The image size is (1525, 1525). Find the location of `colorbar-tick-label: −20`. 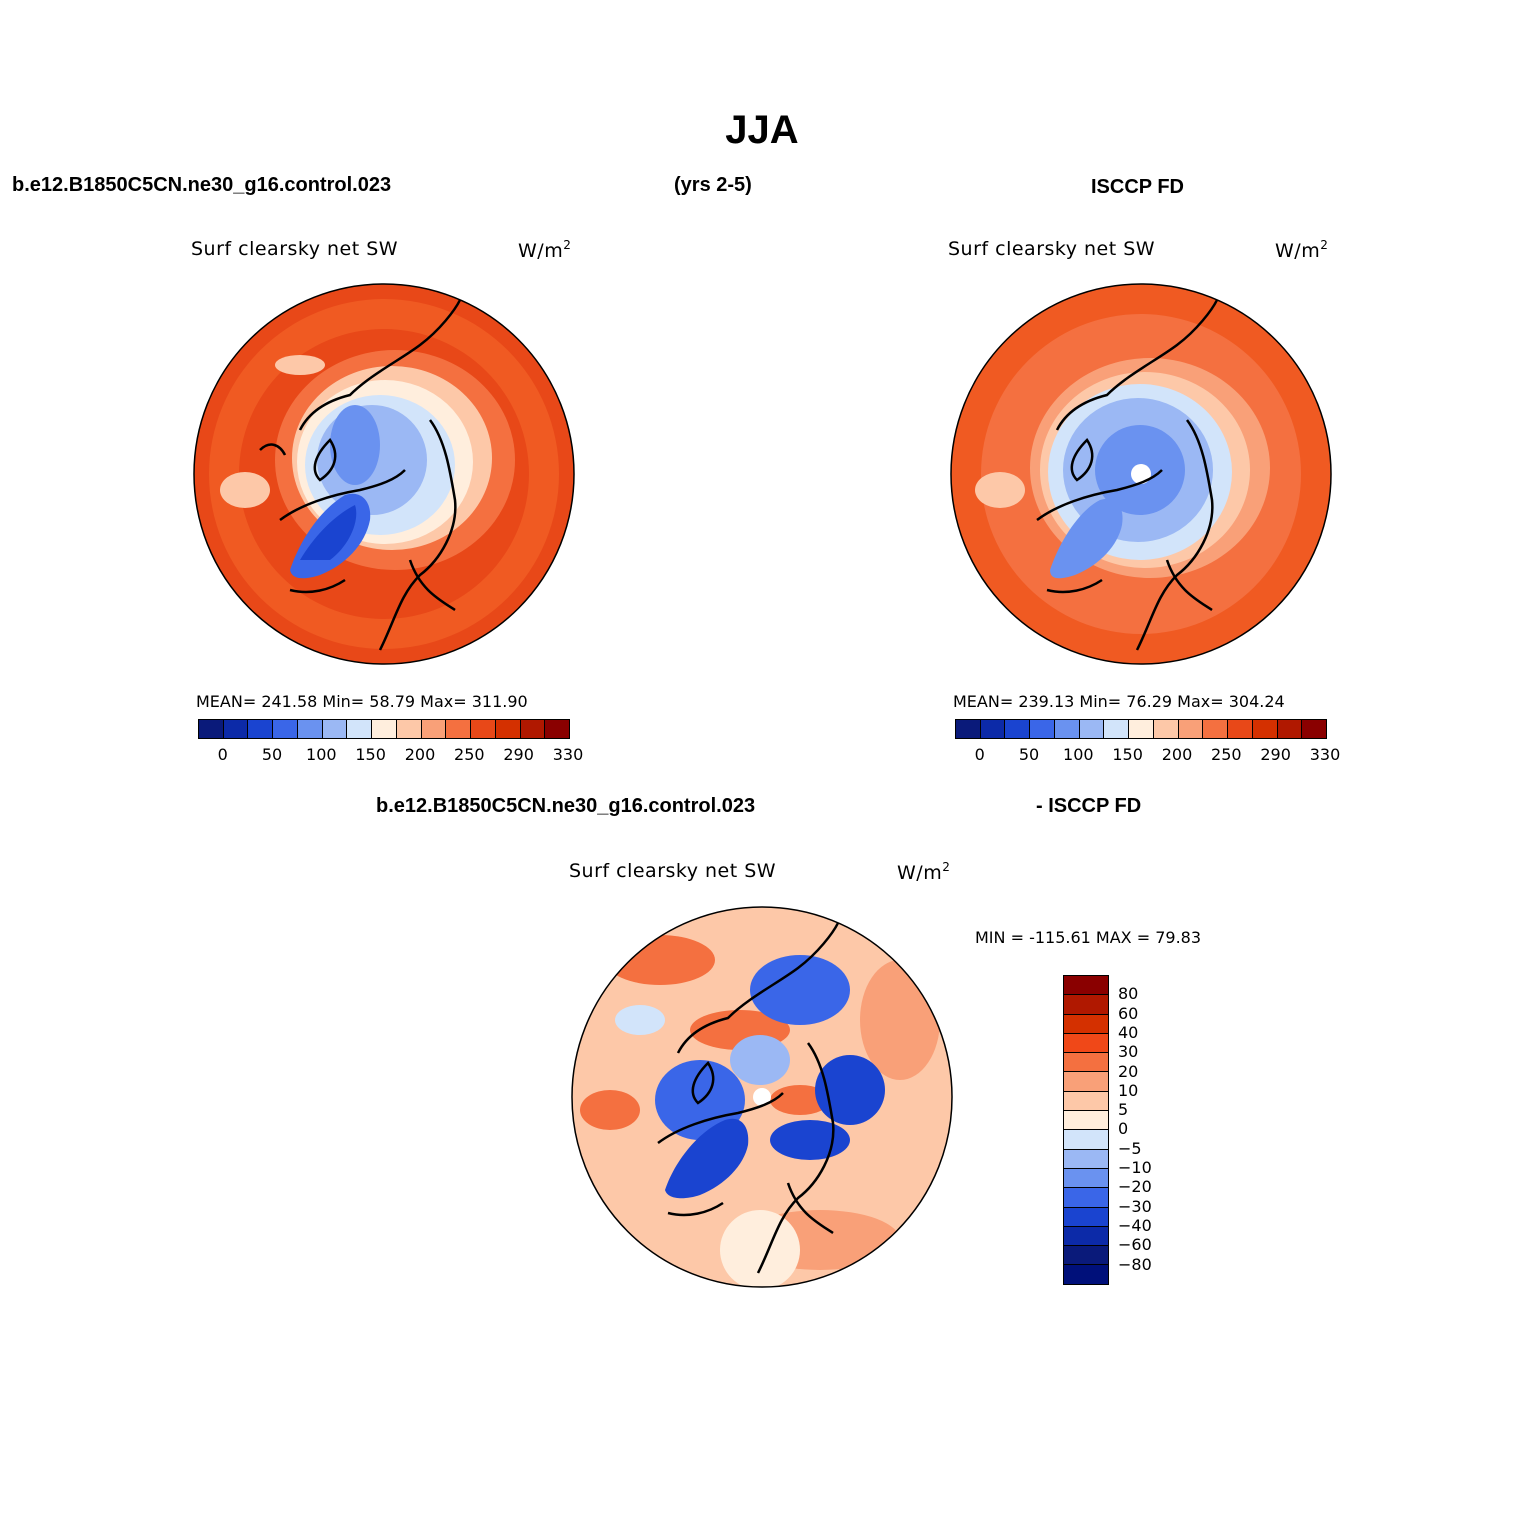

colorbar-tick-label: −20 is located at coordinates (1135, 1187).